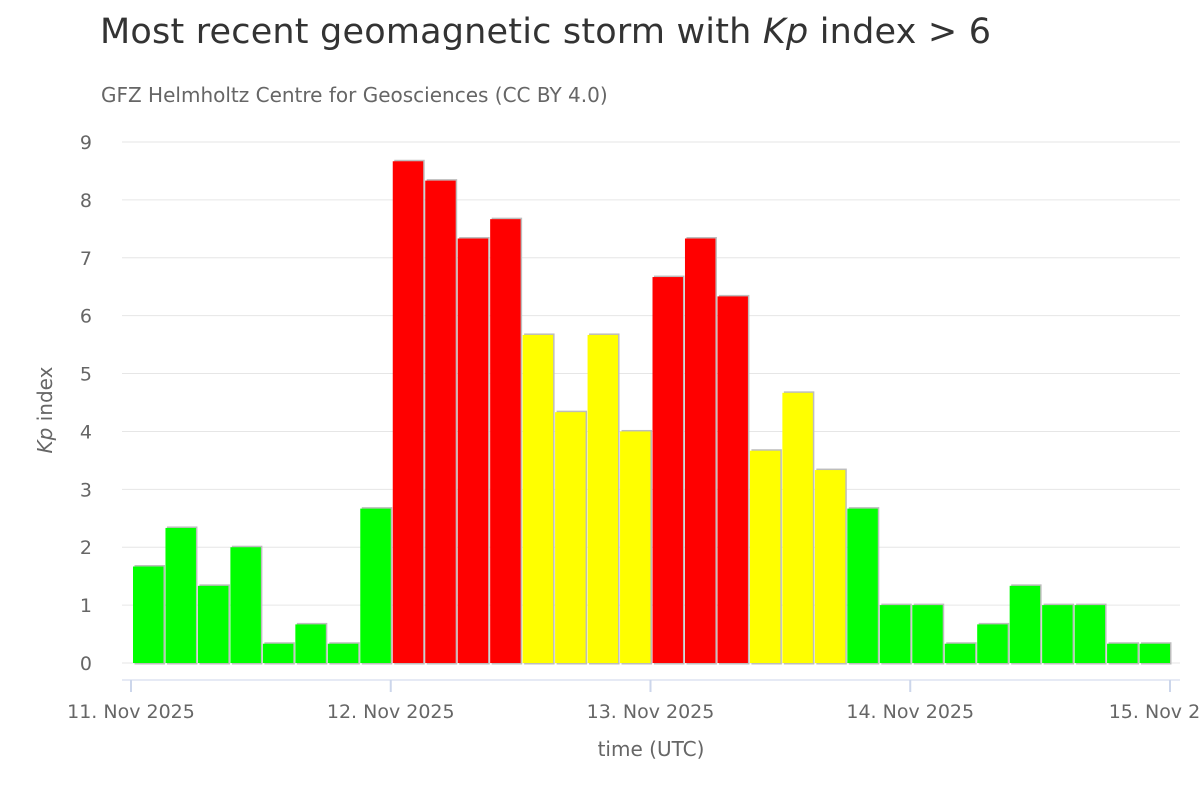  Describe the element at coordinates (45, 396) in the screenshot. I see `y-axis-label-suffix: index` at that location.